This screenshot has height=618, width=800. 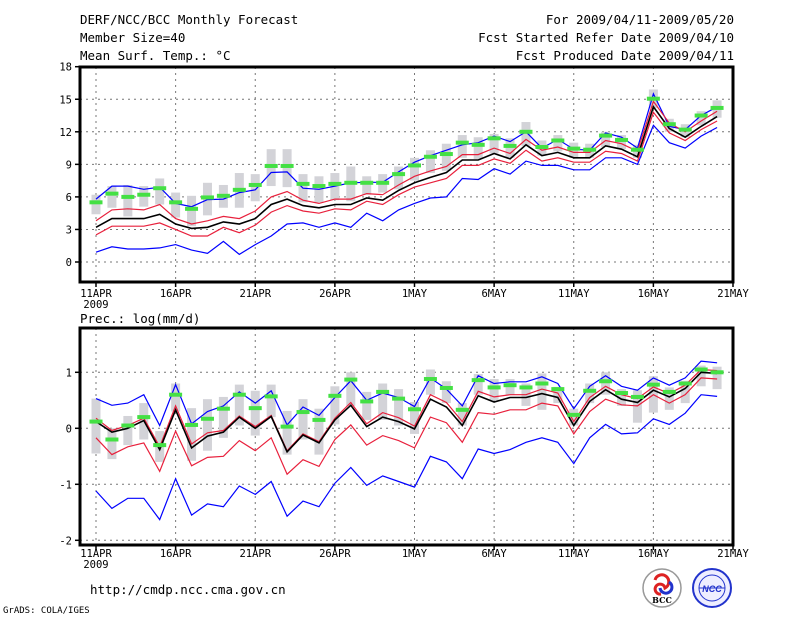 I want to click on x-year-label: 2009, so click(x=95, y=305).